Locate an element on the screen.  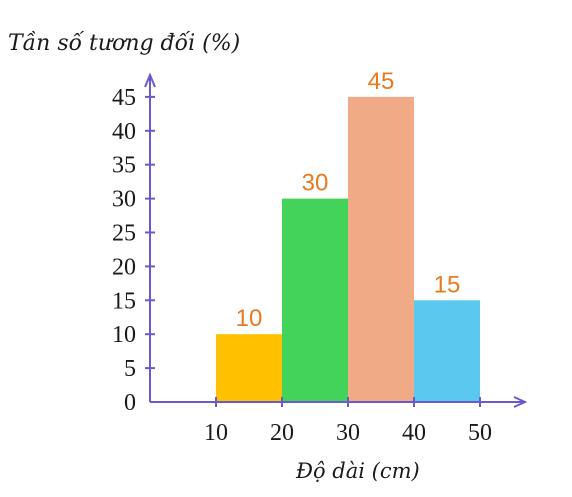
data-label-30: 30 is located at coordinates (315, 183).